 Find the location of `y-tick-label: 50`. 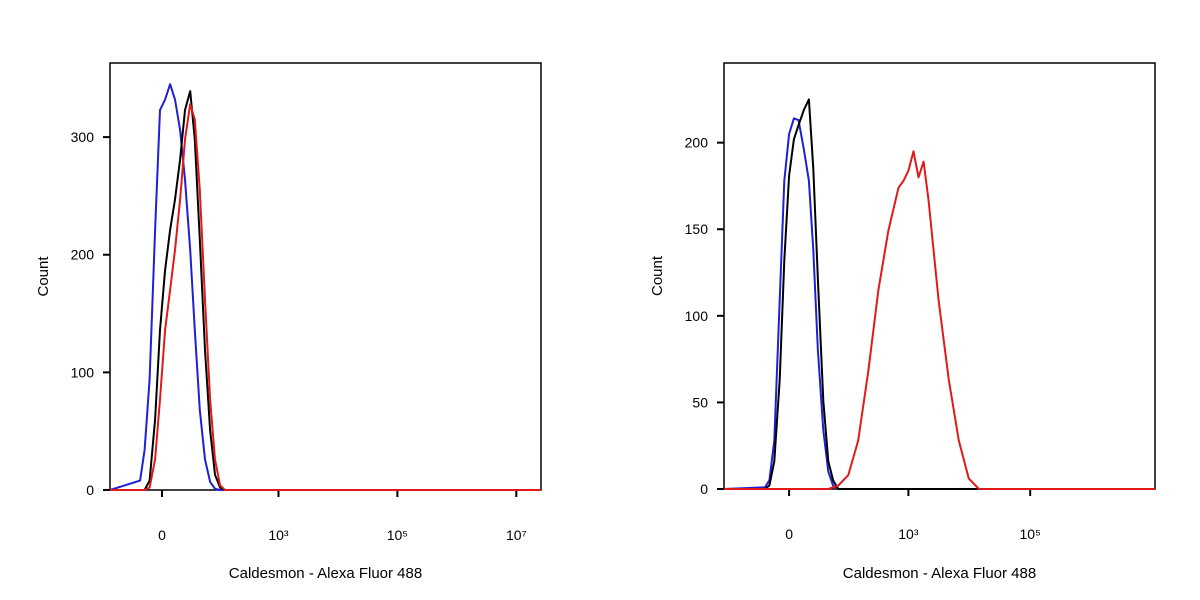

y-tick-label: 50 is located at coordinates (700, 402).